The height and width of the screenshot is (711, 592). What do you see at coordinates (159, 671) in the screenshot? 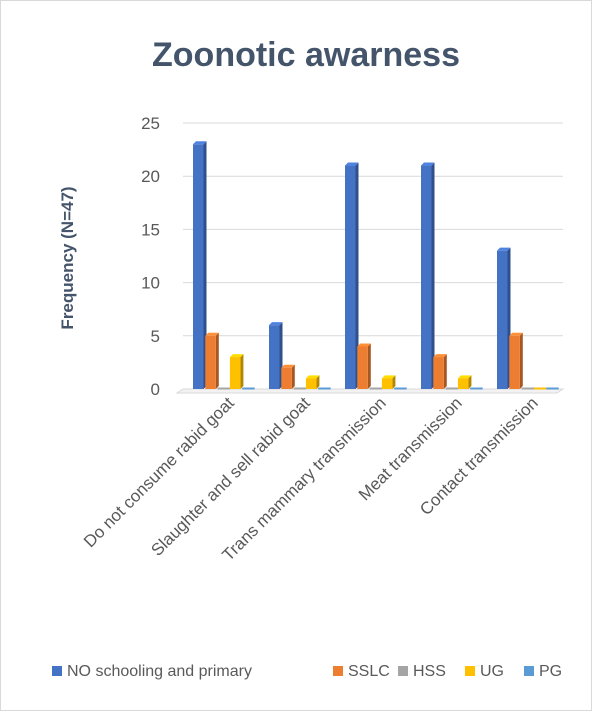
I see `legend-label: NO schooling and primary` at bounding box center [159, 671].